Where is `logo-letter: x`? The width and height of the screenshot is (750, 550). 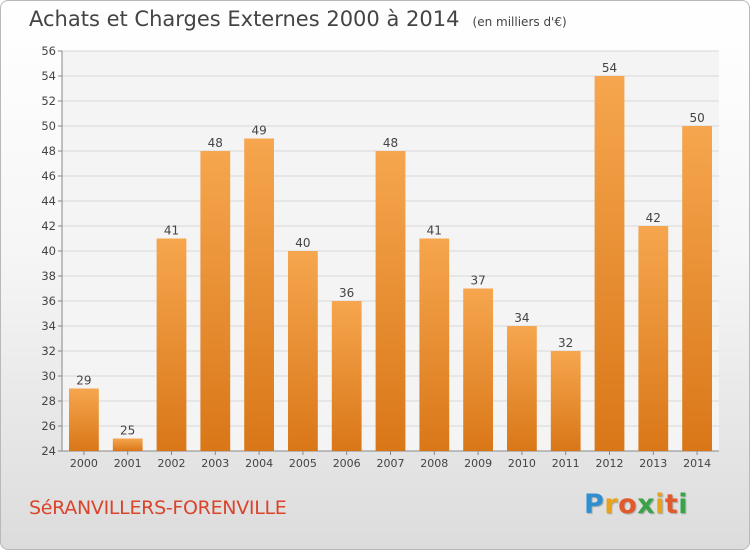 logo-letter: x is located at coordinates (646, 504).